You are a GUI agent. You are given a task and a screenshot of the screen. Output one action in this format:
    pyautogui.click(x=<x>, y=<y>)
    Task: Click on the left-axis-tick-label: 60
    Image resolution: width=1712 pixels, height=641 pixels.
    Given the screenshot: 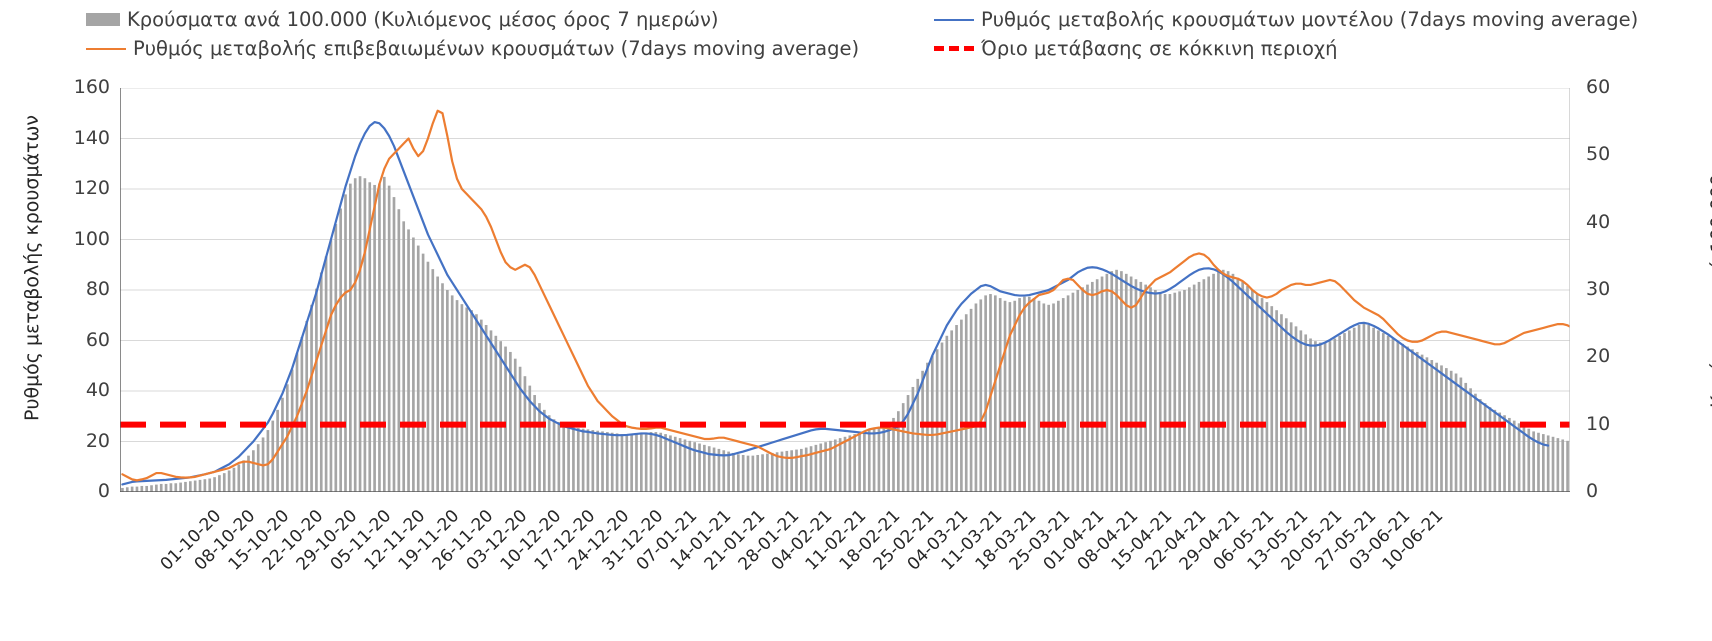 What is the action you would take?
    pyautogui.click(x=97, y=339)
    